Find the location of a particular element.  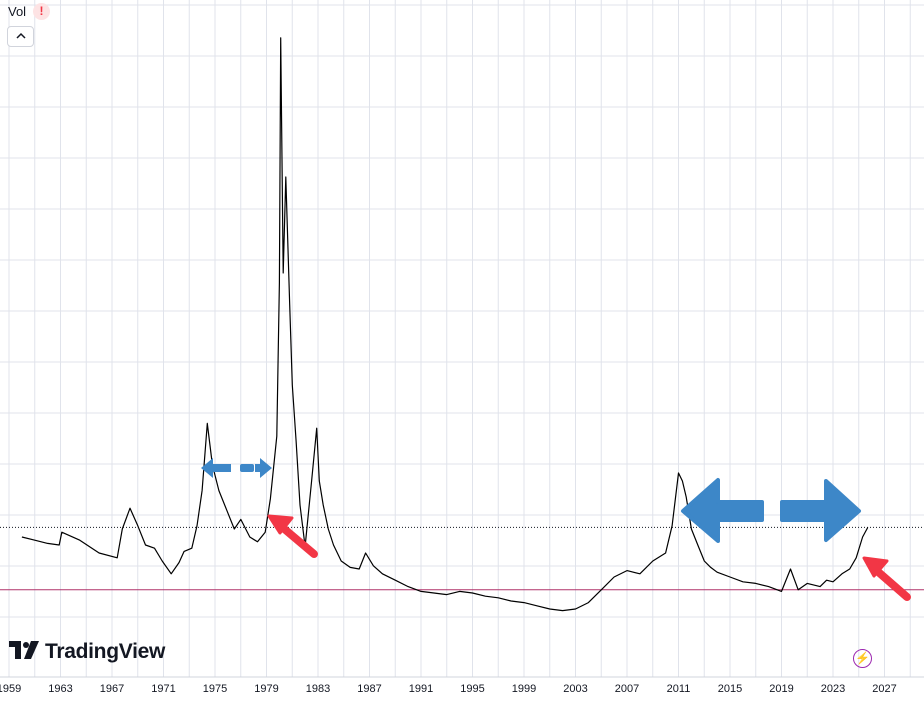

x-tick-label: 2023 is located at coordinates (833, 689).